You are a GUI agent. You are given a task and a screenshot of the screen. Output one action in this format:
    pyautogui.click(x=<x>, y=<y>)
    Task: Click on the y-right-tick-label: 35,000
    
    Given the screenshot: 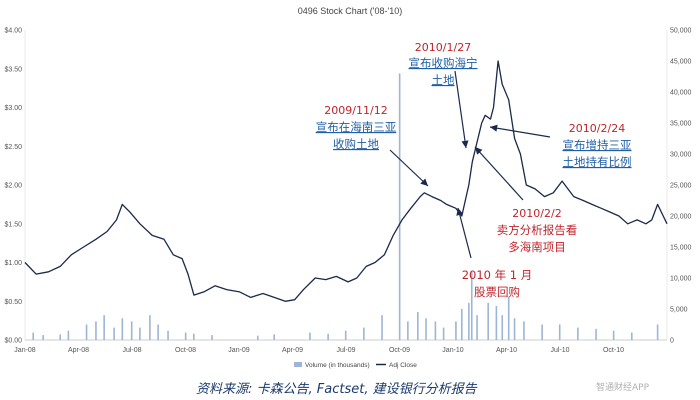 What is the action you would take?
    pyautogui.click(x=681, y=124)
    